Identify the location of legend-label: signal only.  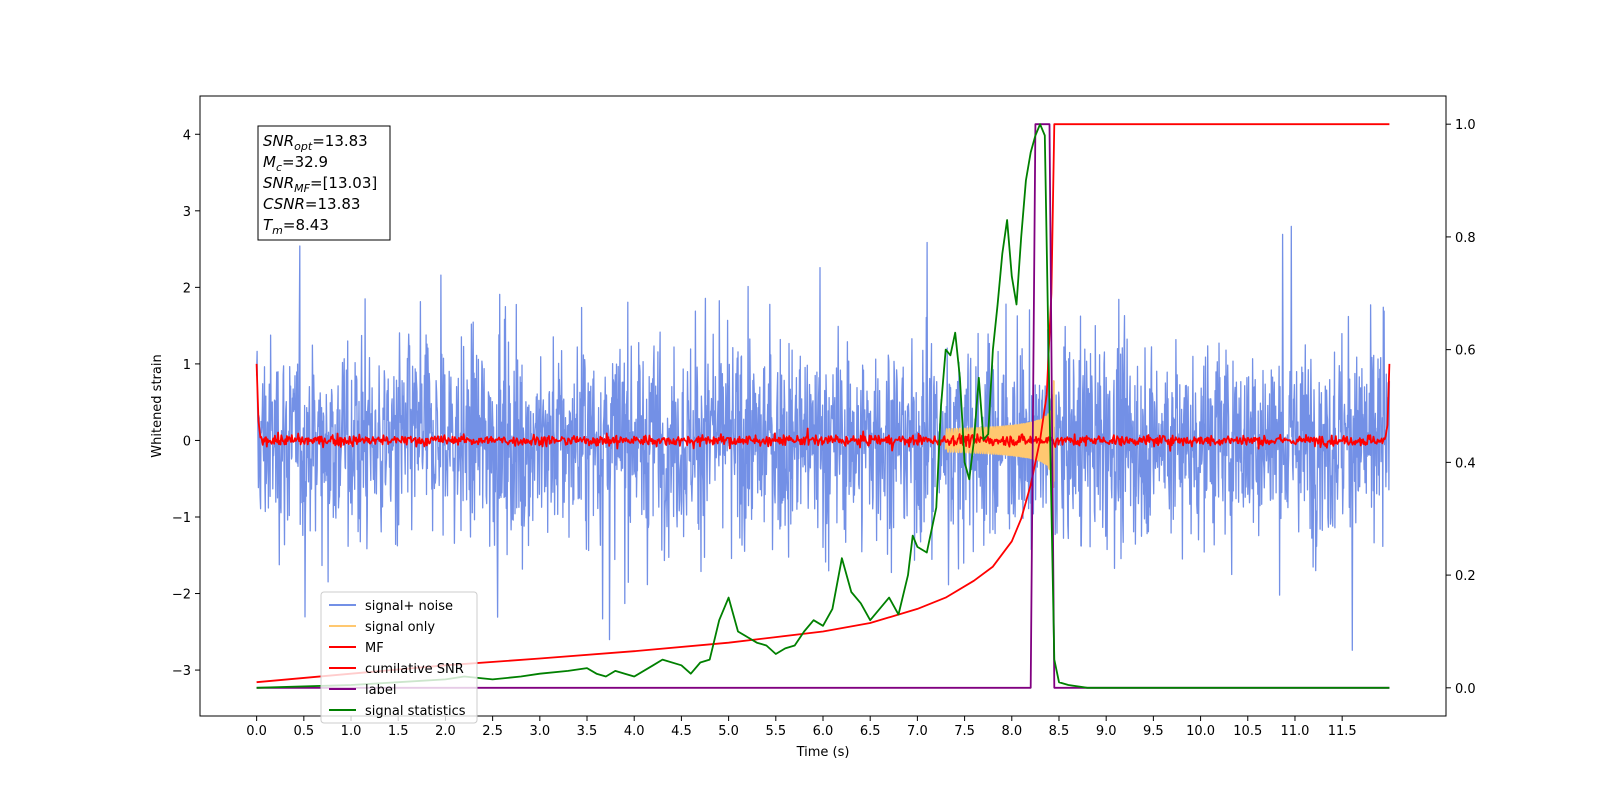
(400, 627).